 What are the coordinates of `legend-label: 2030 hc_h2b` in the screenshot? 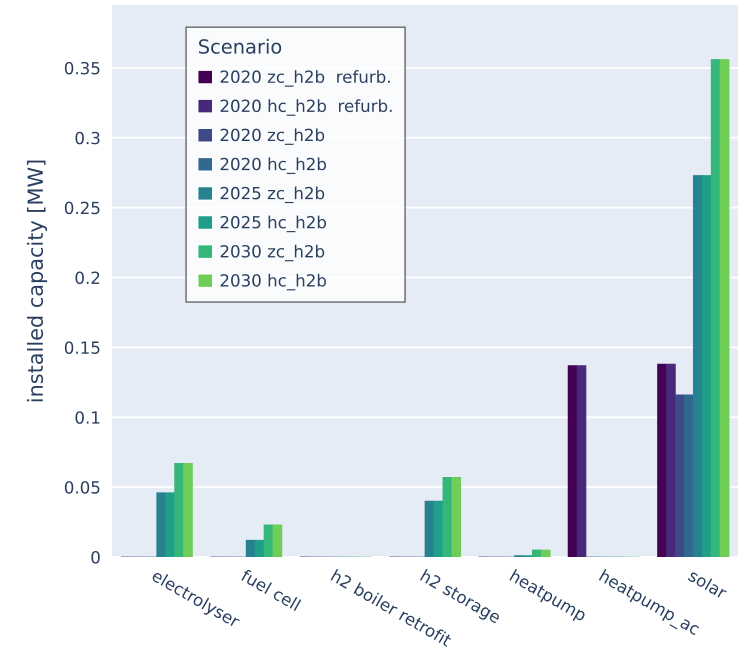 It's located at (273, 282).